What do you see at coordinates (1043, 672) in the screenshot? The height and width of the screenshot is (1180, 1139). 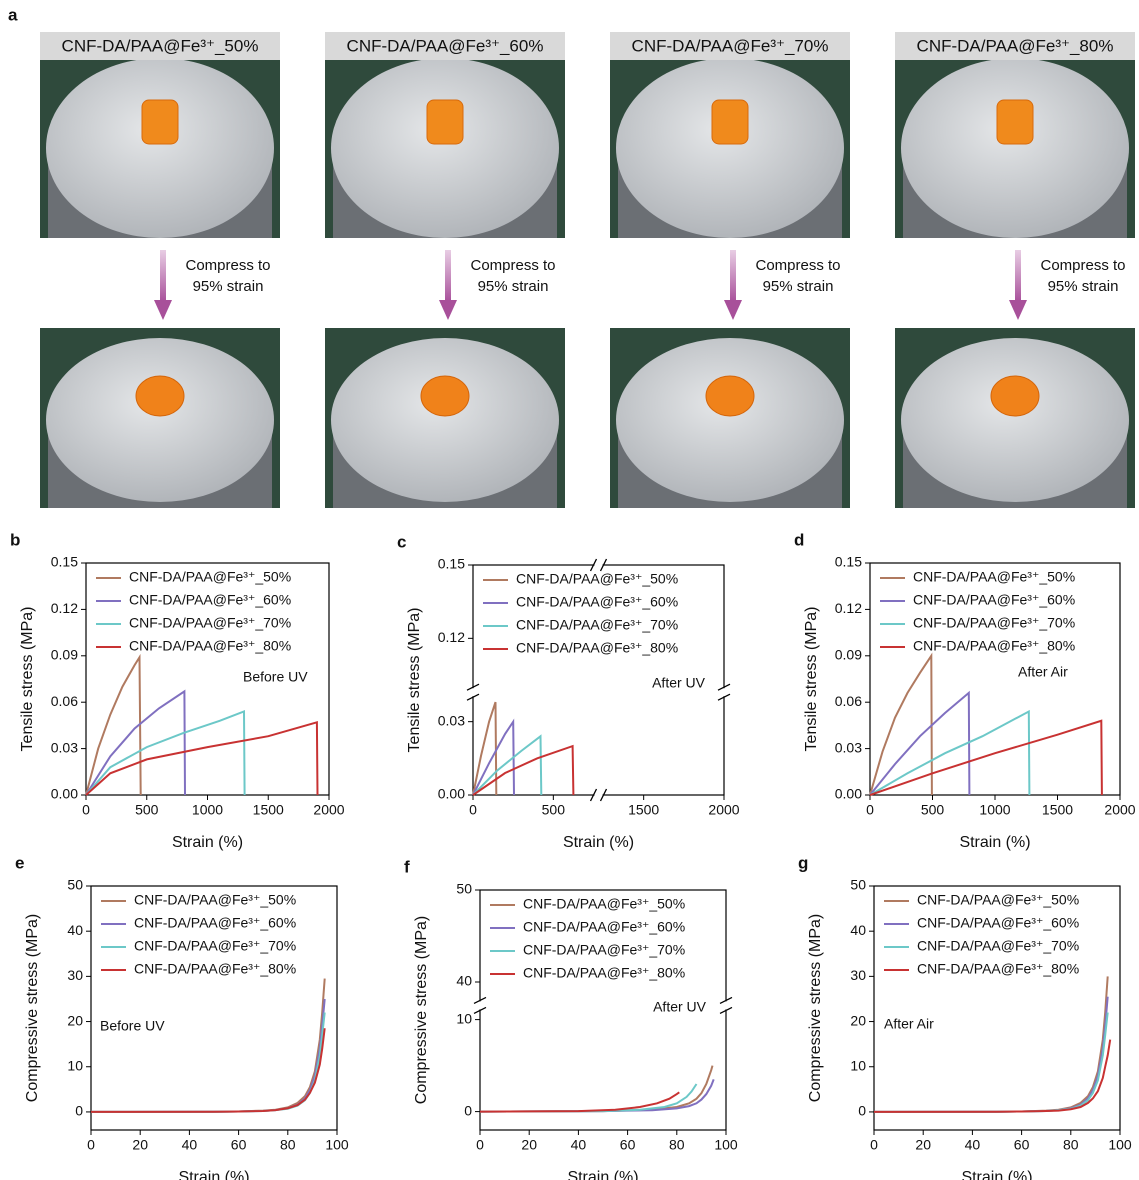 I see `annotation: After Air` at bounding box center [1043, 672].